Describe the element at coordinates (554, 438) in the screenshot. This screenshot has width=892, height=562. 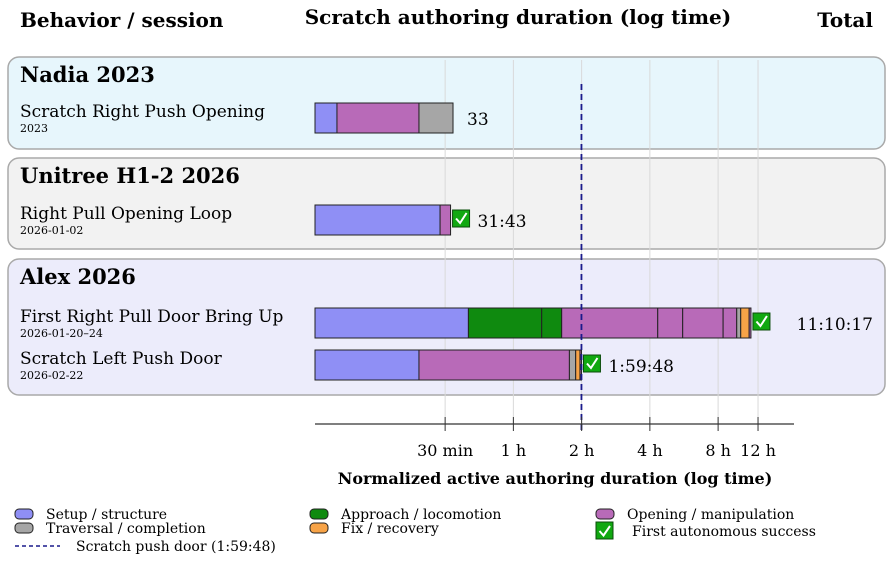
I see `x-axis: 30 min 1 h 2 h 4 h 8 h 12 h` at that location.